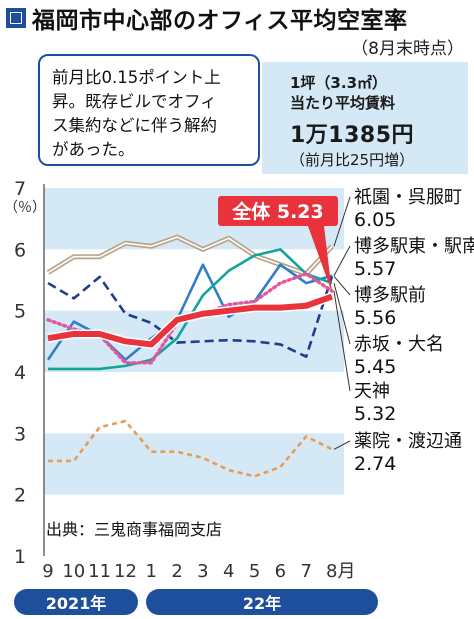 The width and height of the screenshot is (474, 619). Describe the element at coordinates (408, 441) in the screenshot. I see `series-label-yakuin: 薬院・渡辺通` at that location.